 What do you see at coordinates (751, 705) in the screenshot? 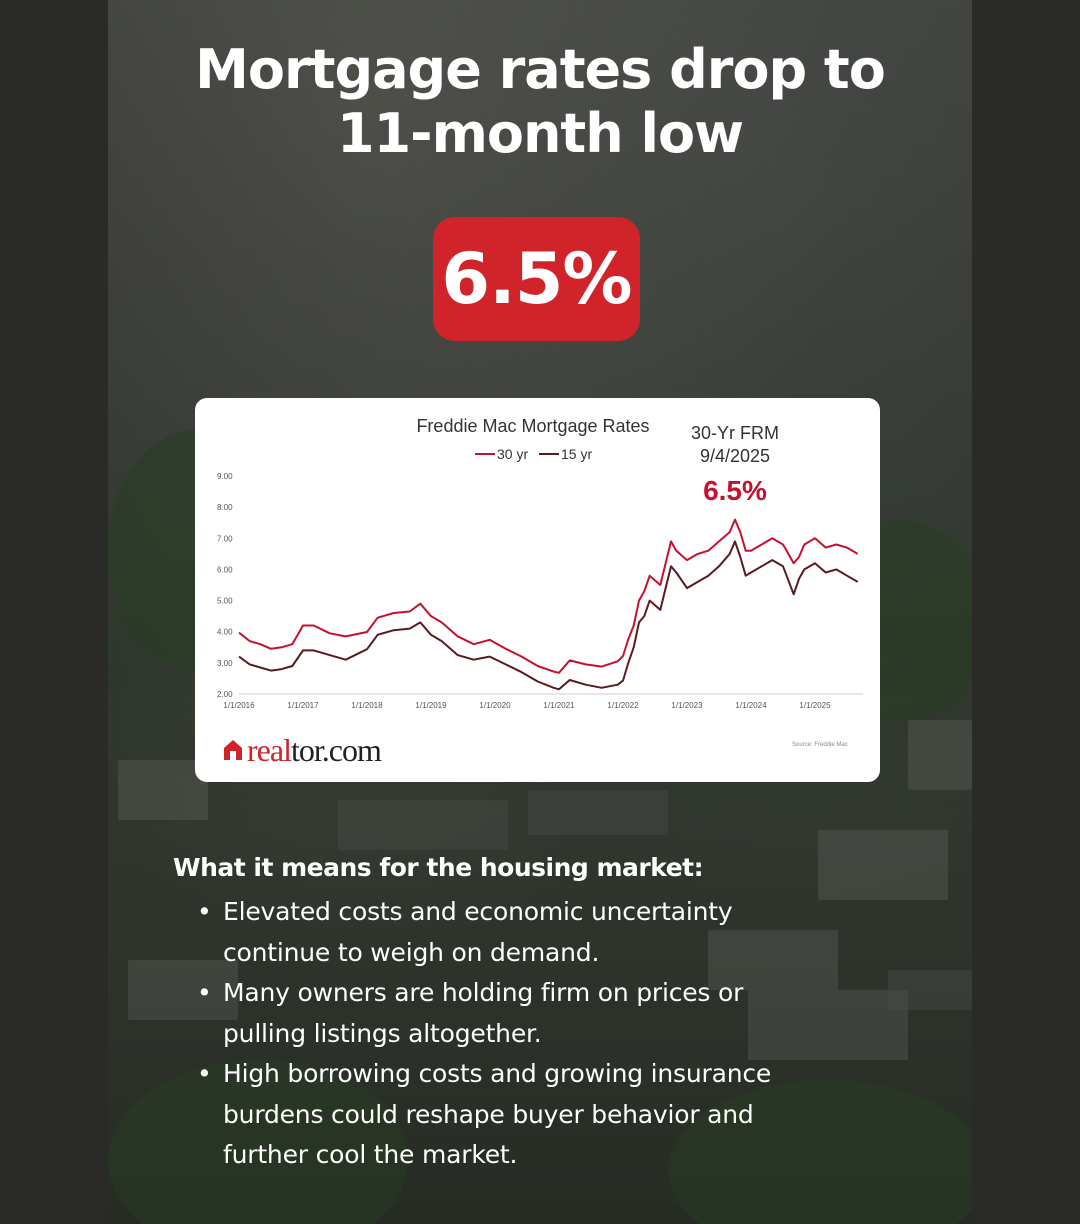
I see `x-tick-label: 1/1/2024` at bounding box center [751, 705].